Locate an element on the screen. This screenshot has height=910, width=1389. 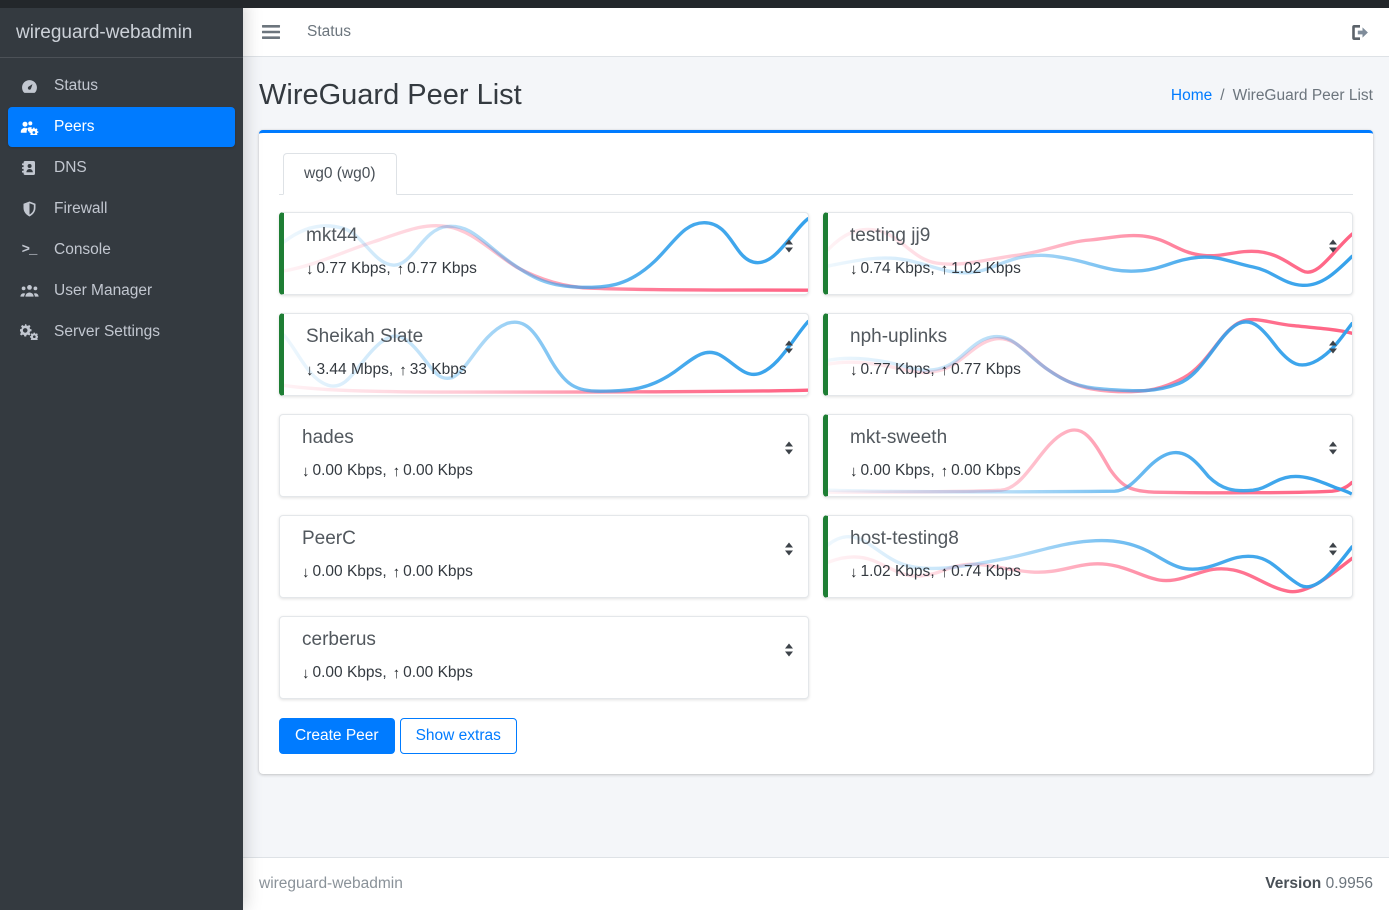
peer-card: testing jj9 ↓ 0.74 Kbps , ↑ 1.02 Kbps is located at coordinates (1088, 253).